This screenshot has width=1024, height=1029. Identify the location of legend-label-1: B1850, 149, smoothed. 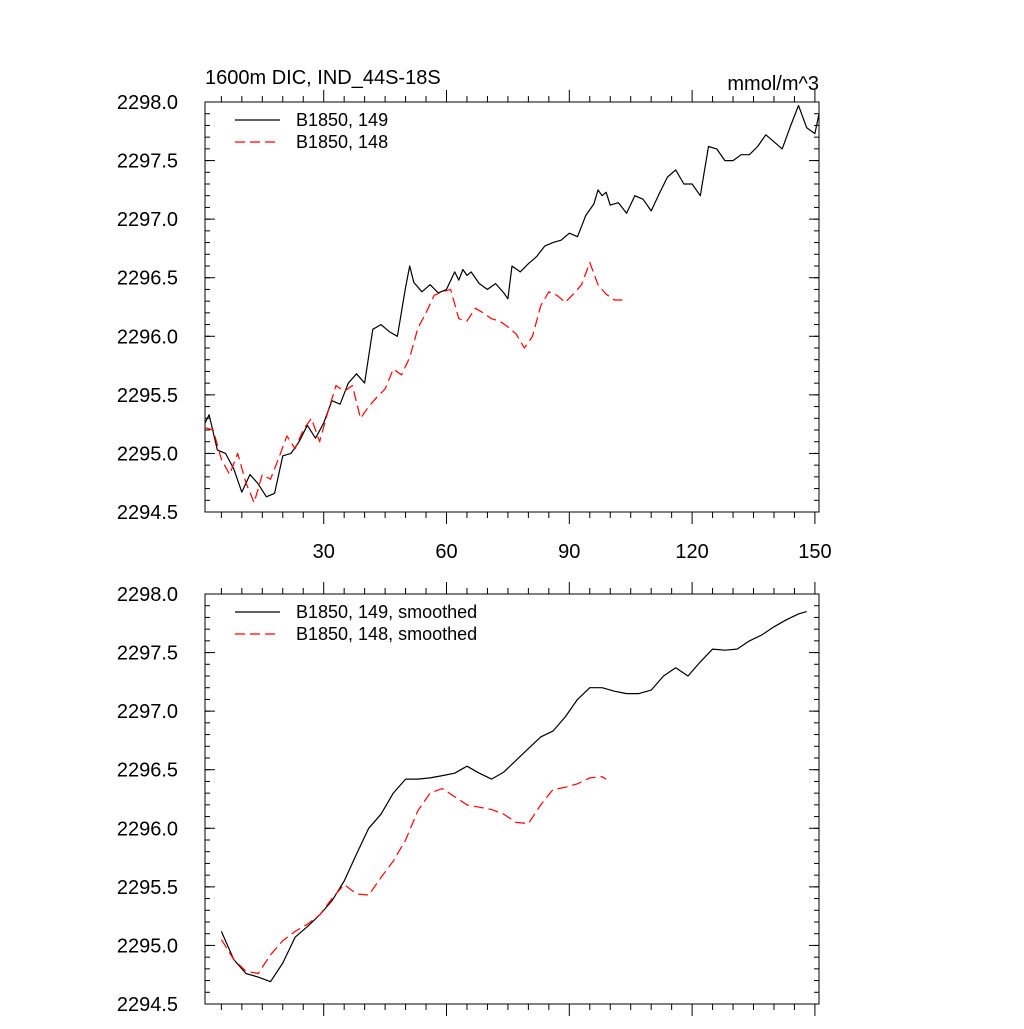
(386, 612).